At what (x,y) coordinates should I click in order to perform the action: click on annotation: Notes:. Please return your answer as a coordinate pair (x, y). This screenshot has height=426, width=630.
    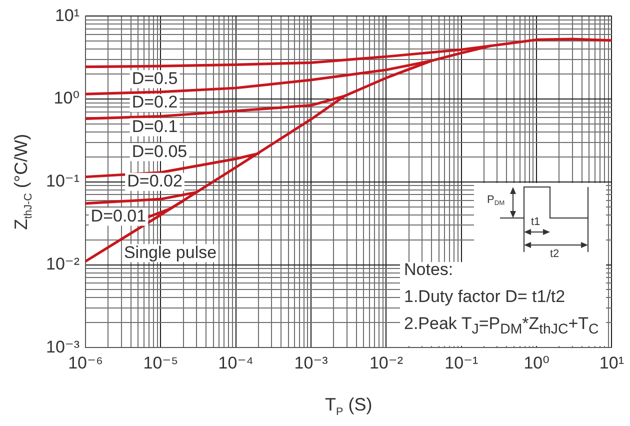
    Looking at the image, I should click on (429, 270).